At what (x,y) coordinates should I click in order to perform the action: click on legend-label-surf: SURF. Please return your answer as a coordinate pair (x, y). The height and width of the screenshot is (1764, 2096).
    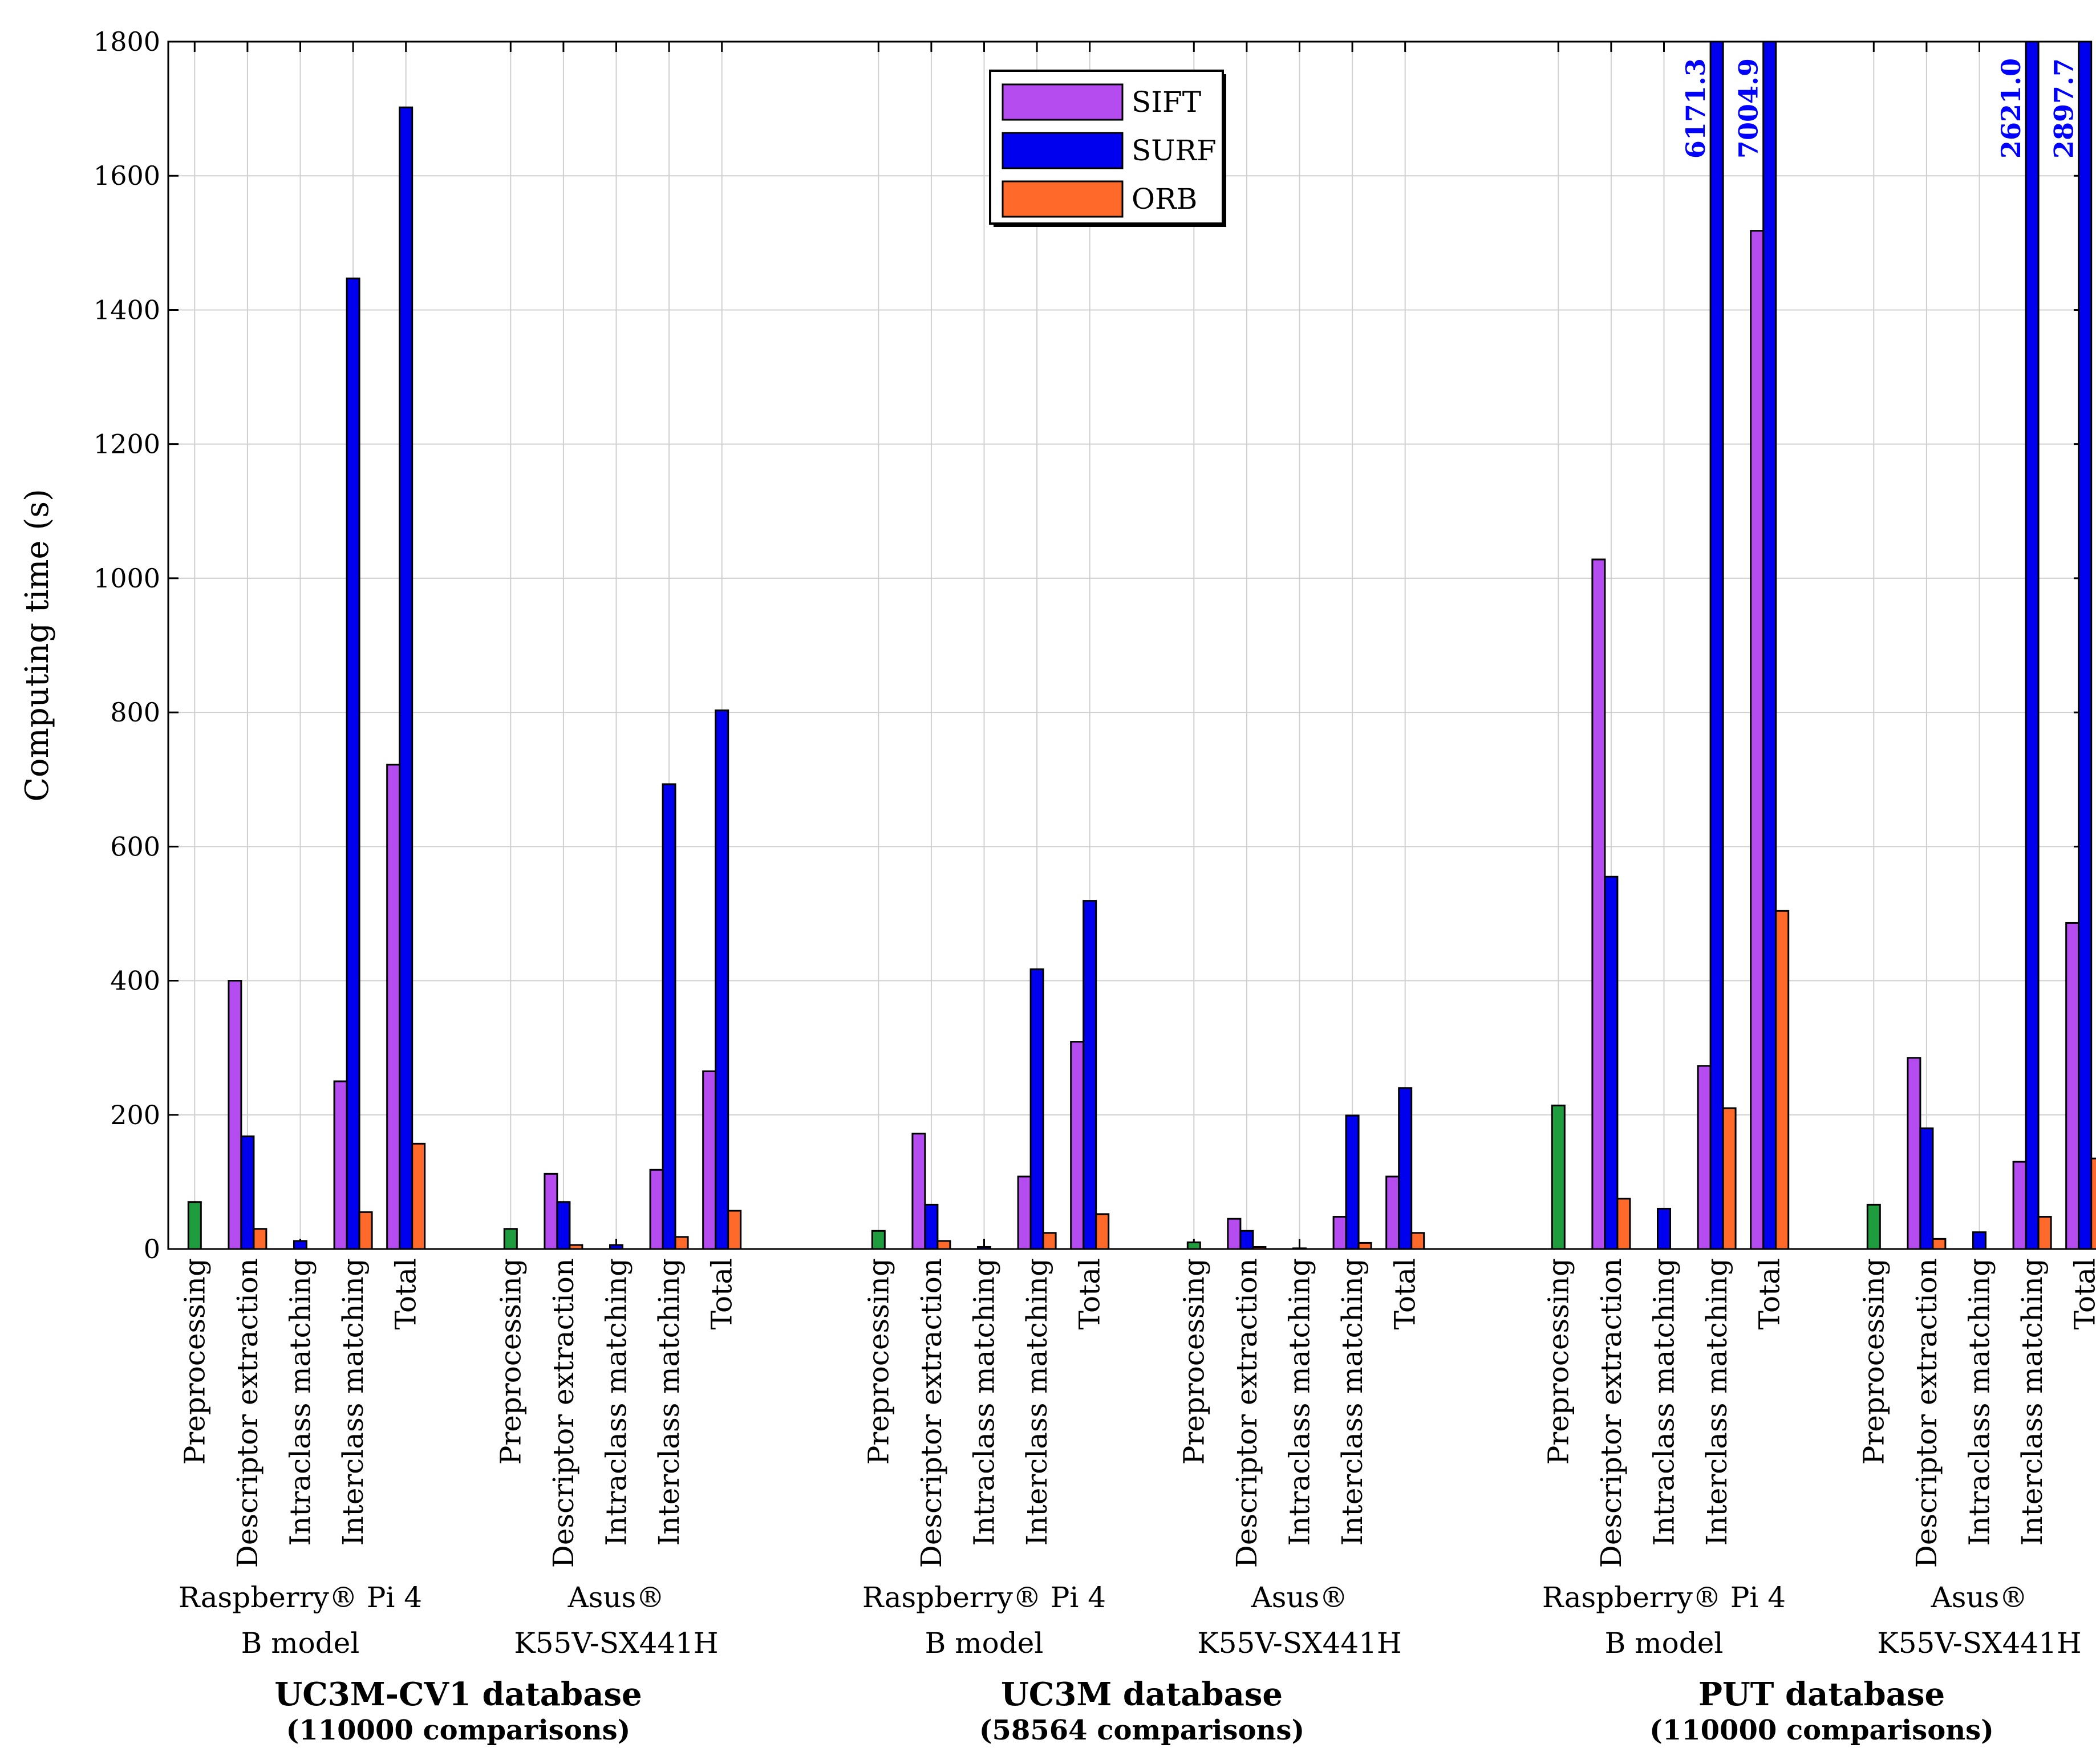
    Looking at the image, I should click on (1175, 150).